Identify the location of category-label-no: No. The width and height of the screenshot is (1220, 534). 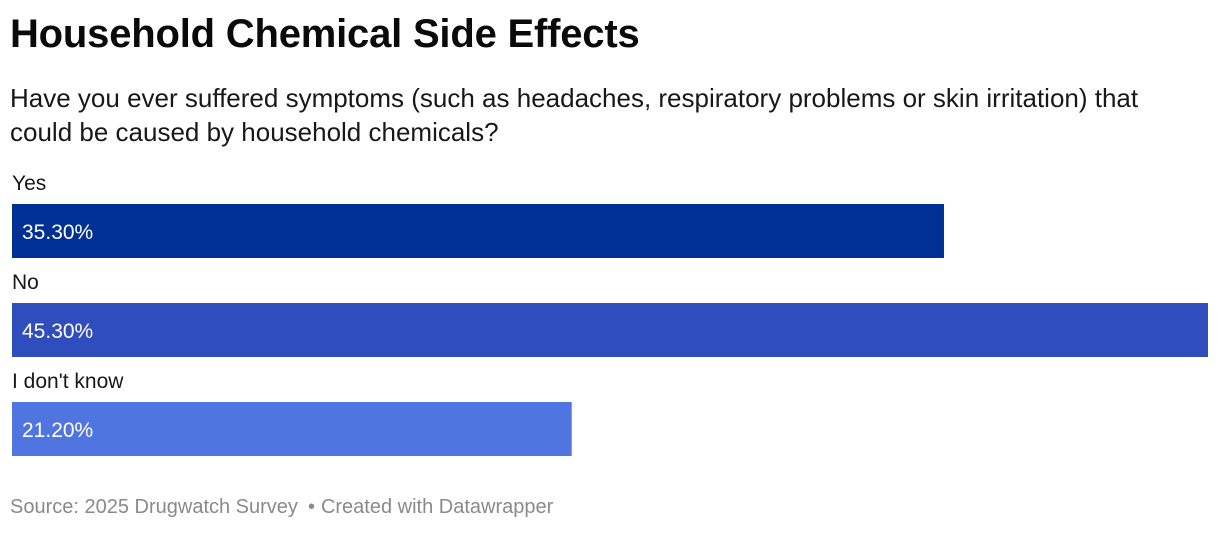
(25, 282).